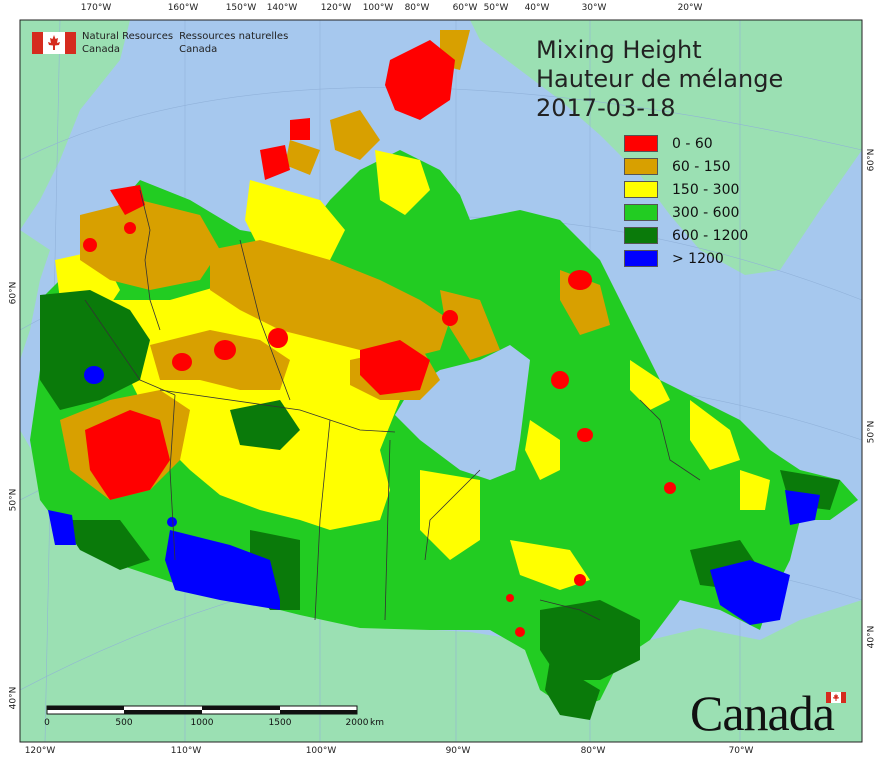 The height and width of the screenshot is (760, 880). What do you see at coordinates (54, 43) in the screenshot?
I see `canada-flag-icon` at bounding box center [54, 43].